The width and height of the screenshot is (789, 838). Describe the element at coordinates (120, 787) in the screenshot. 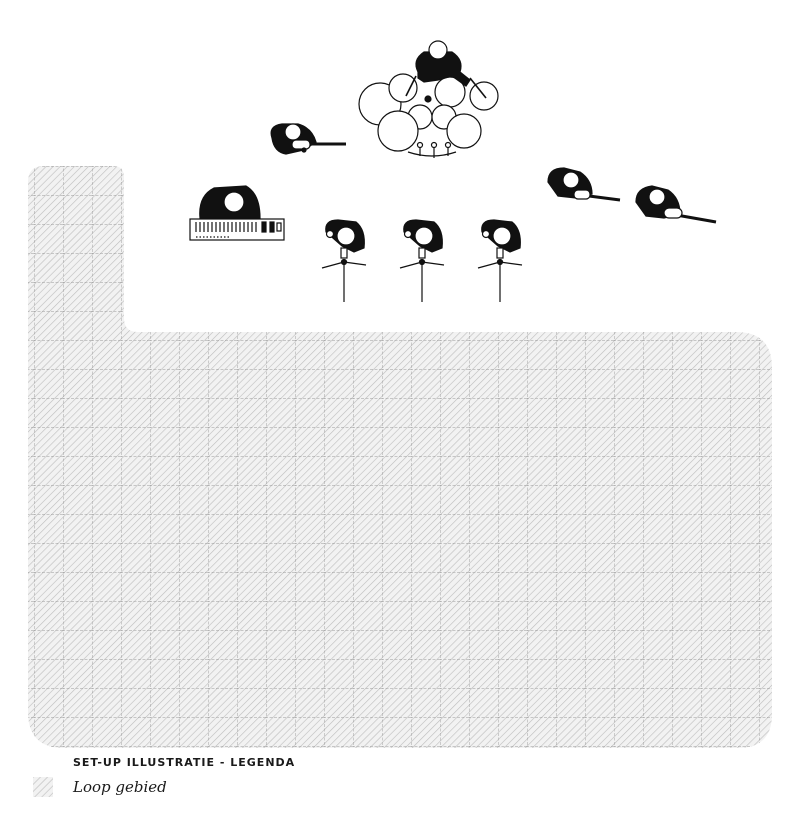

I see `legend-label: Loop gebied` at that location.